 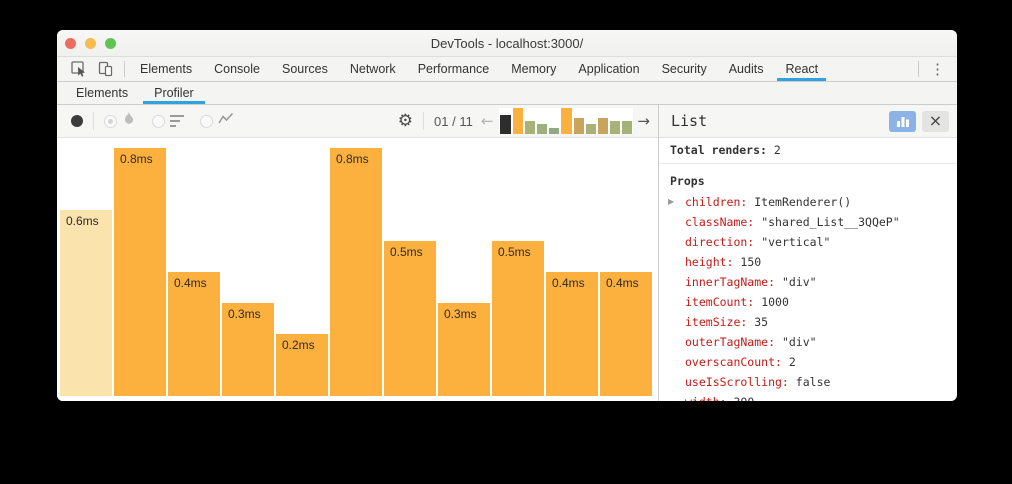 I want to click on commit-selector-minichart, so click(x=566, y=121).